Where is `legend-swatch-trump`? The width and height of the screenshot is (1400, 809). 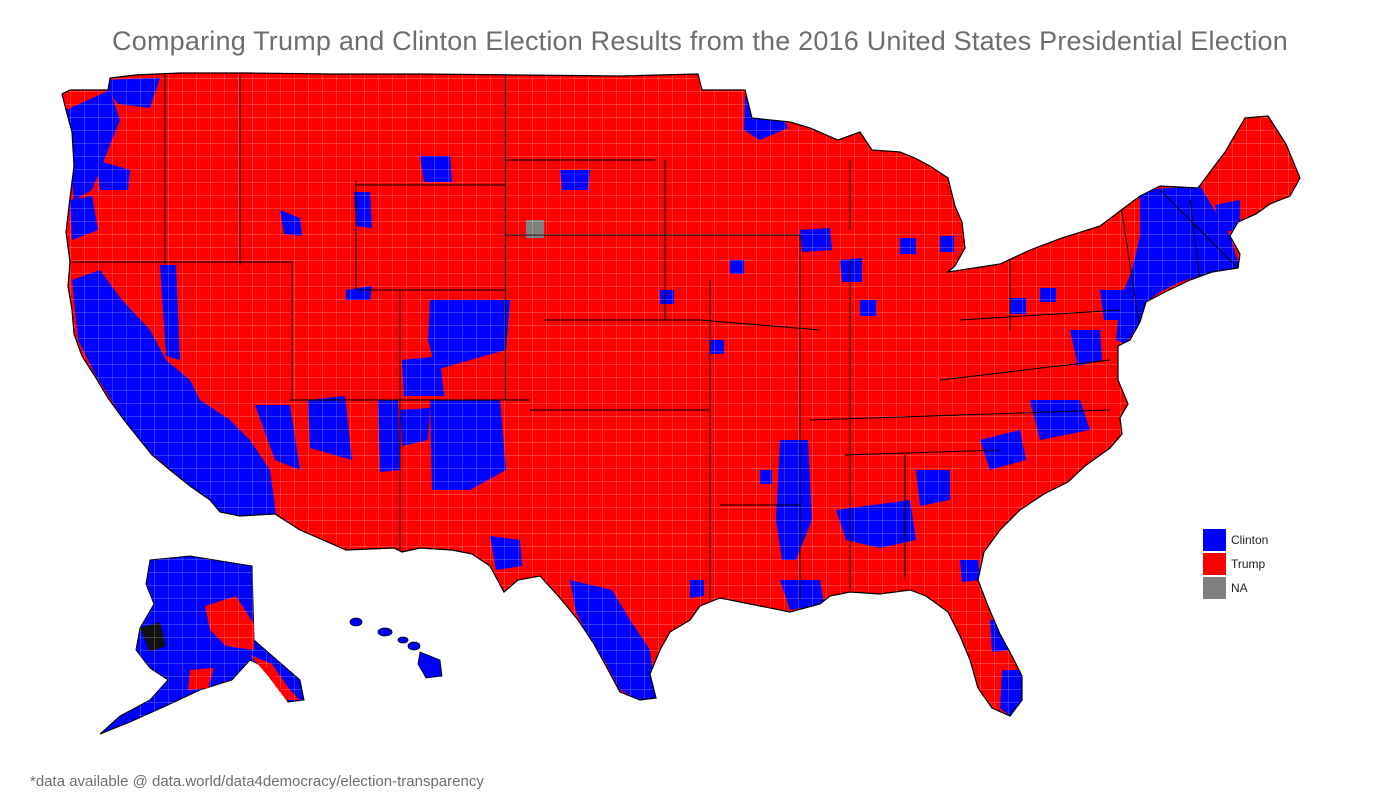
legend-swatch-trump is located at coordinates (1214, 564).